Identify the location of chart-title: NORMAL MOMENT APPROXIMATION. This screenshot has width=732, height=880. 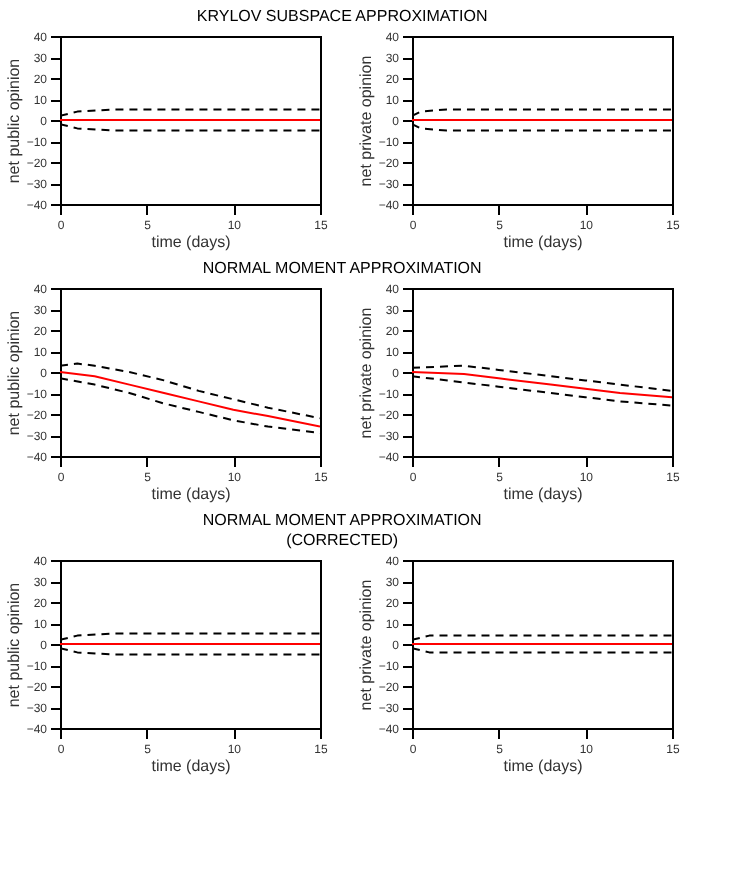
(342, 268).